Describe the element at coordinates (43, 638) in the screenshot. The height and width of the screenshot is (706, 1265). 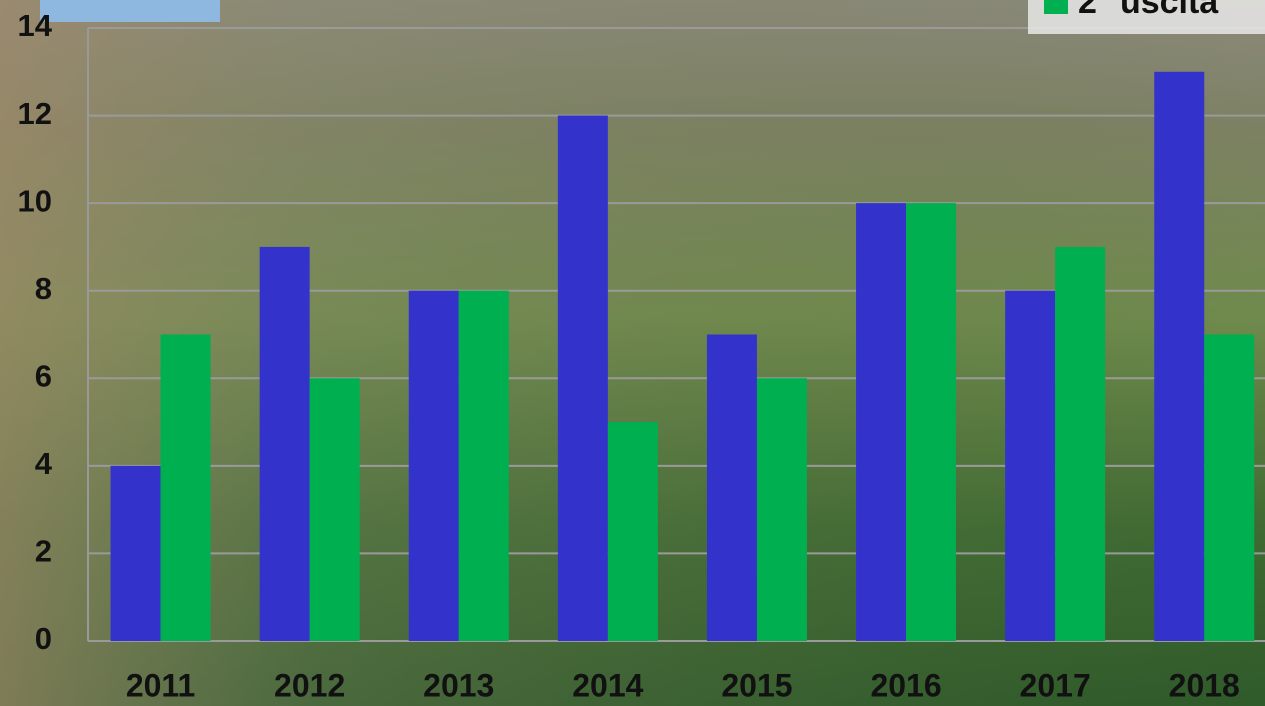
I see `y-tick-label: 0` at that location.